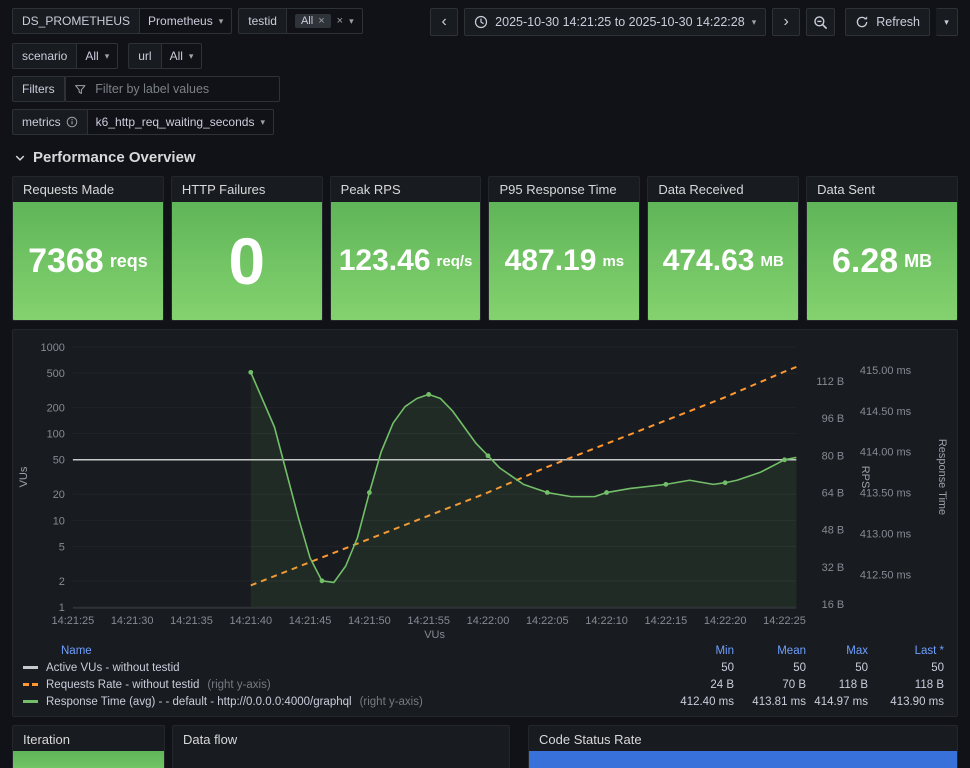 The height and width of the screenshot is (768, 970). I want to click on legend-stat-value: 24 B, so click(722, 684).